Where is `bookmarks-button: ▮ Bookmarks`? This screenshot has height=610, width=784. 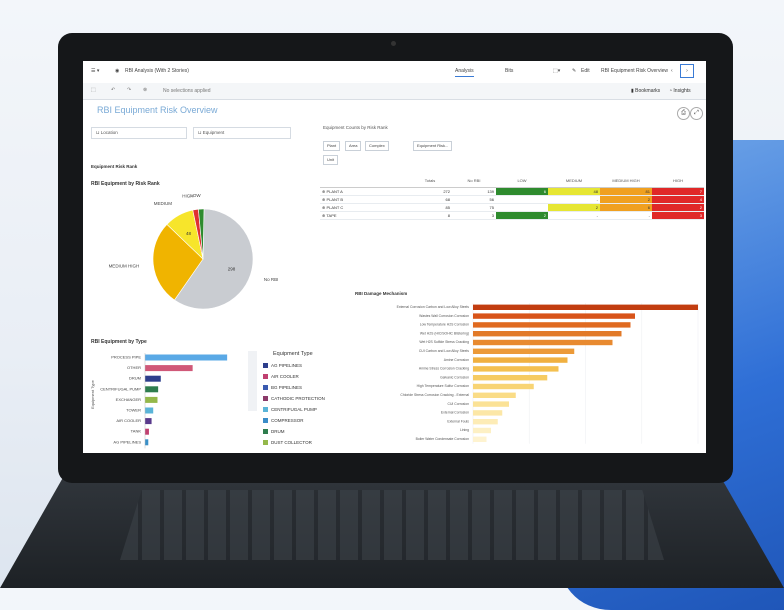 bookmarks-button: ▮ Bookmarks is located at coordinates (646, 91).